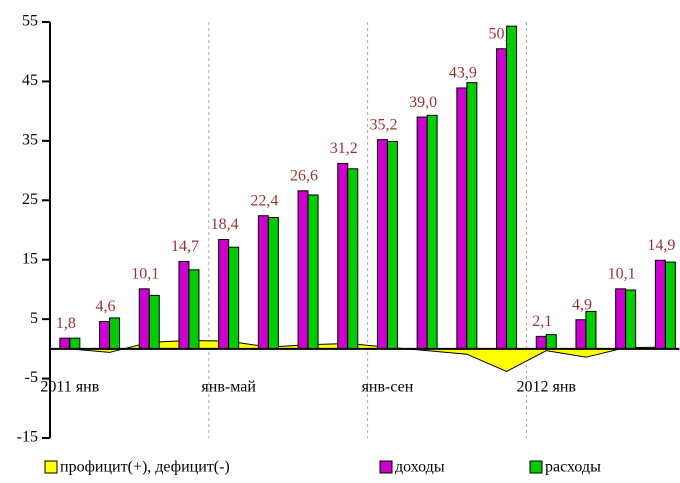 This screenshot has width=680, height=483. I want to click on value-label: 14,9, so click(661, 245).